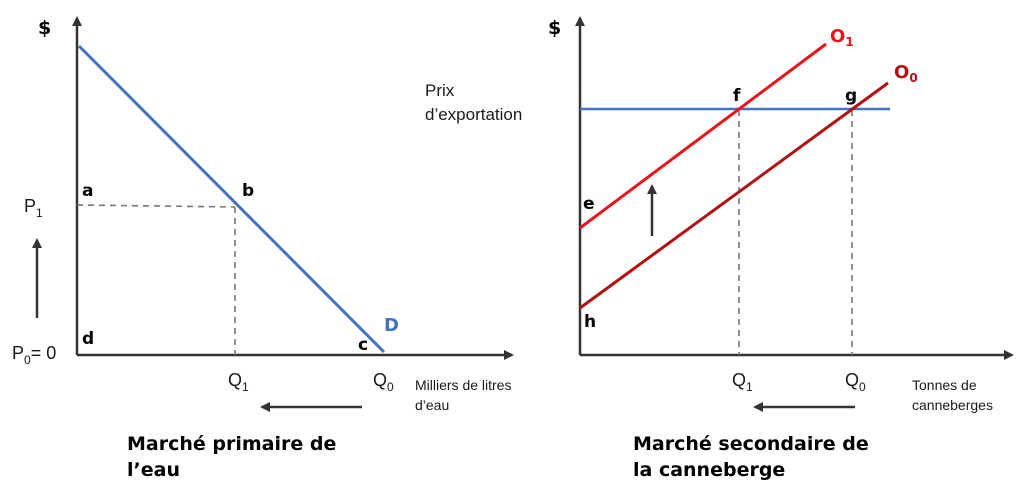 The width and height of the screenshot is (1024, 496). What do you see at coordinates (153, 470) in the screenshot?
I see `left-title-line2: l’eau` at bounding box center [153, 470].